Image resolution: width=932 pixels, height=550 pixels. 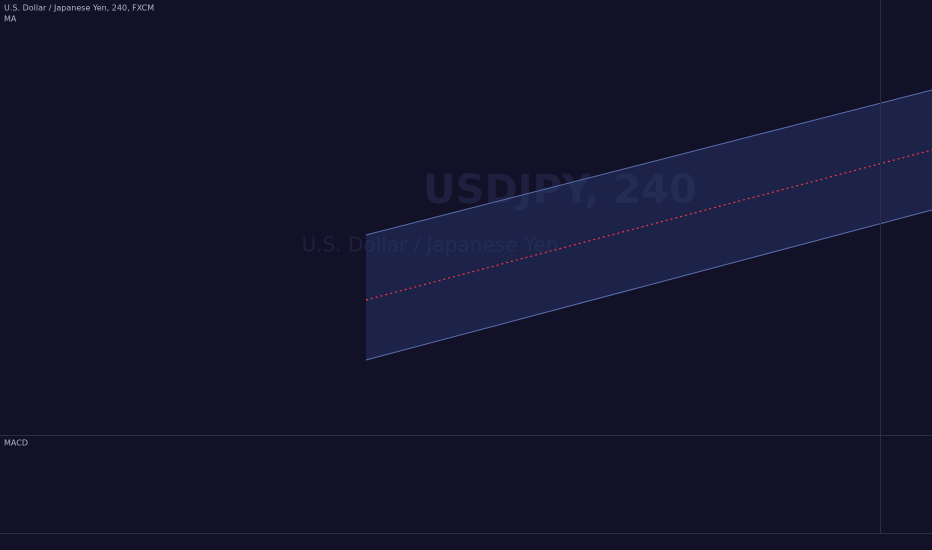 What do you see at coordinates (10, 19) in the screenshot?
I see `indicator-label: MA` at bounding box center [10, 19].